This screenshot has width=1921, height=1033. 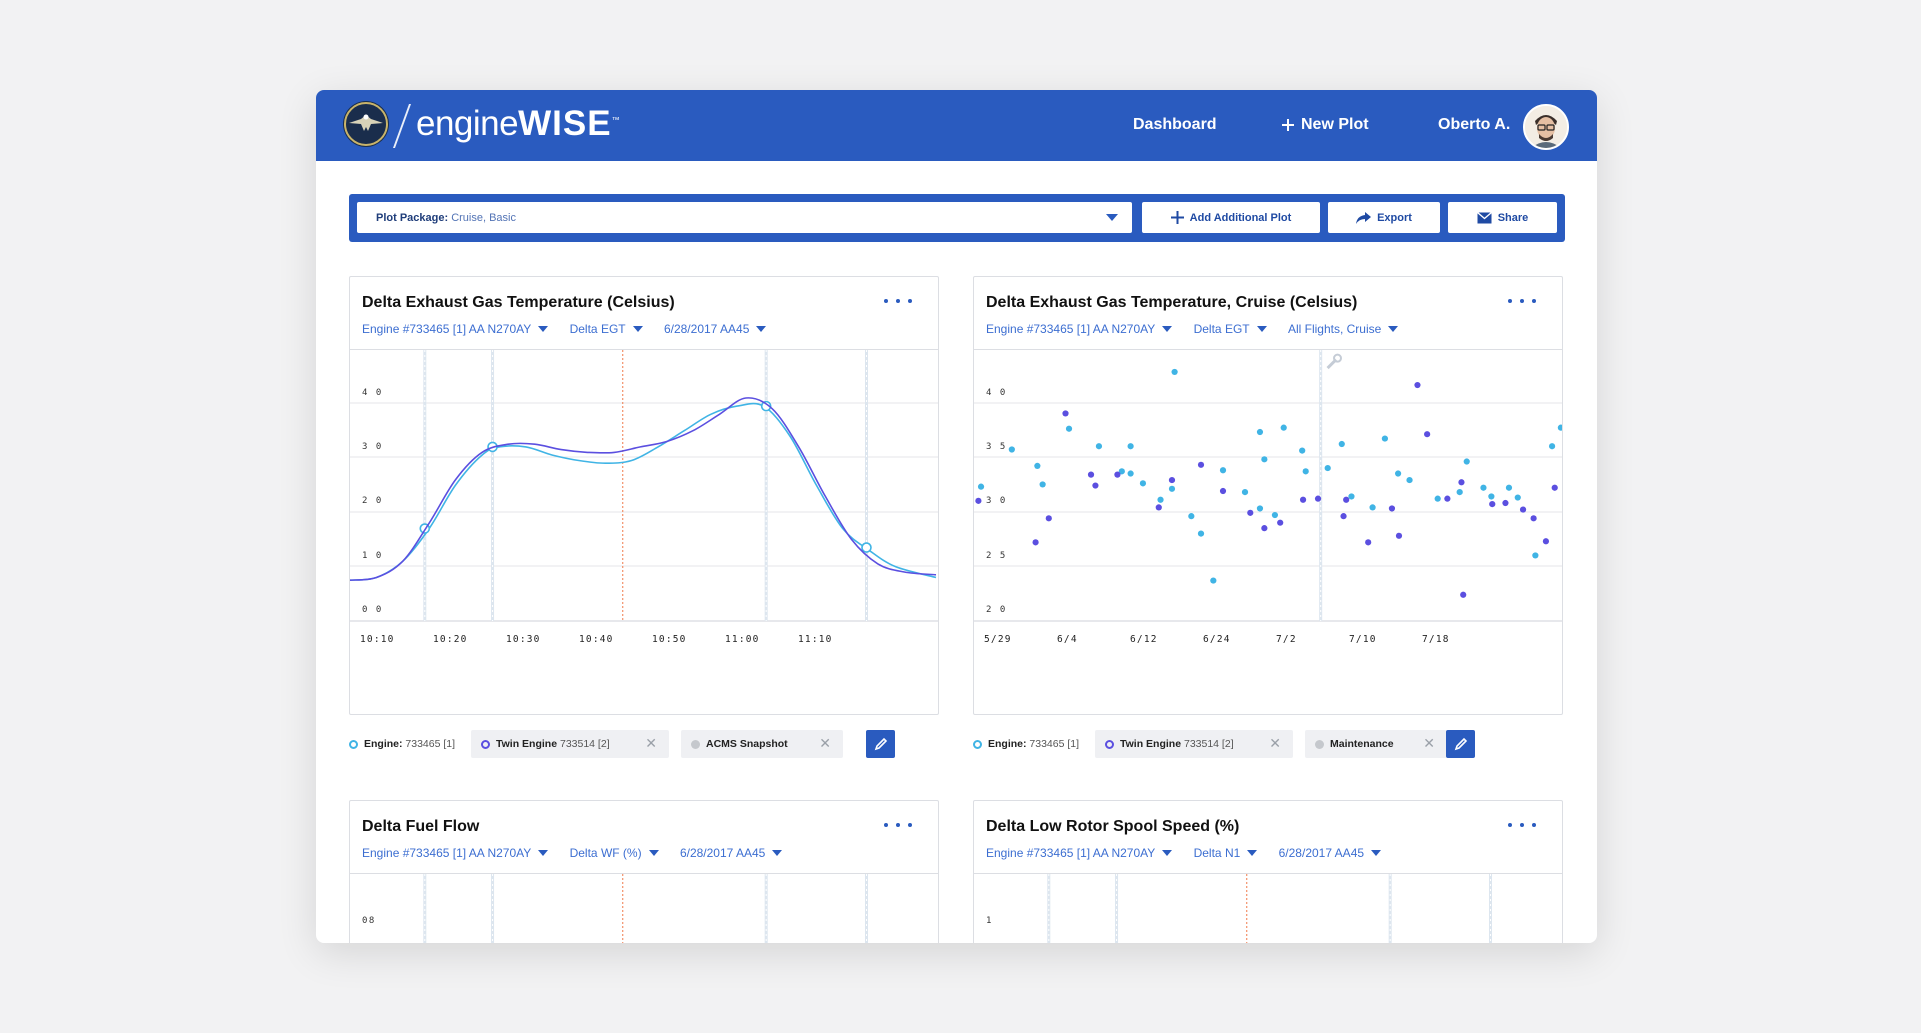 What do you see at coordinates (1231, 217) in the screenshot?
I see `add-additional-plot-button: Add Additional Plot` at bounding box center [1231, 217].